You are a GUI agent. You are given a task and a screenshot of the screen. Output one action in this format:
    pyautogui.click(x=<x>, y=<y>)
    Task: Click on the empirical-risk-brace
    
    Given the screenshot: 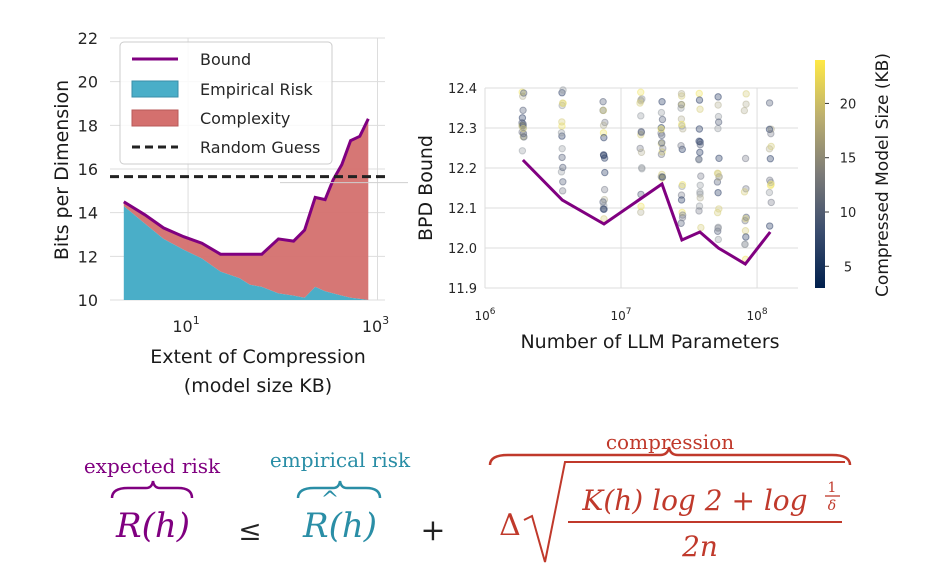 What is the action you would take?
    pyautogui.click(x=339, y=489)
    